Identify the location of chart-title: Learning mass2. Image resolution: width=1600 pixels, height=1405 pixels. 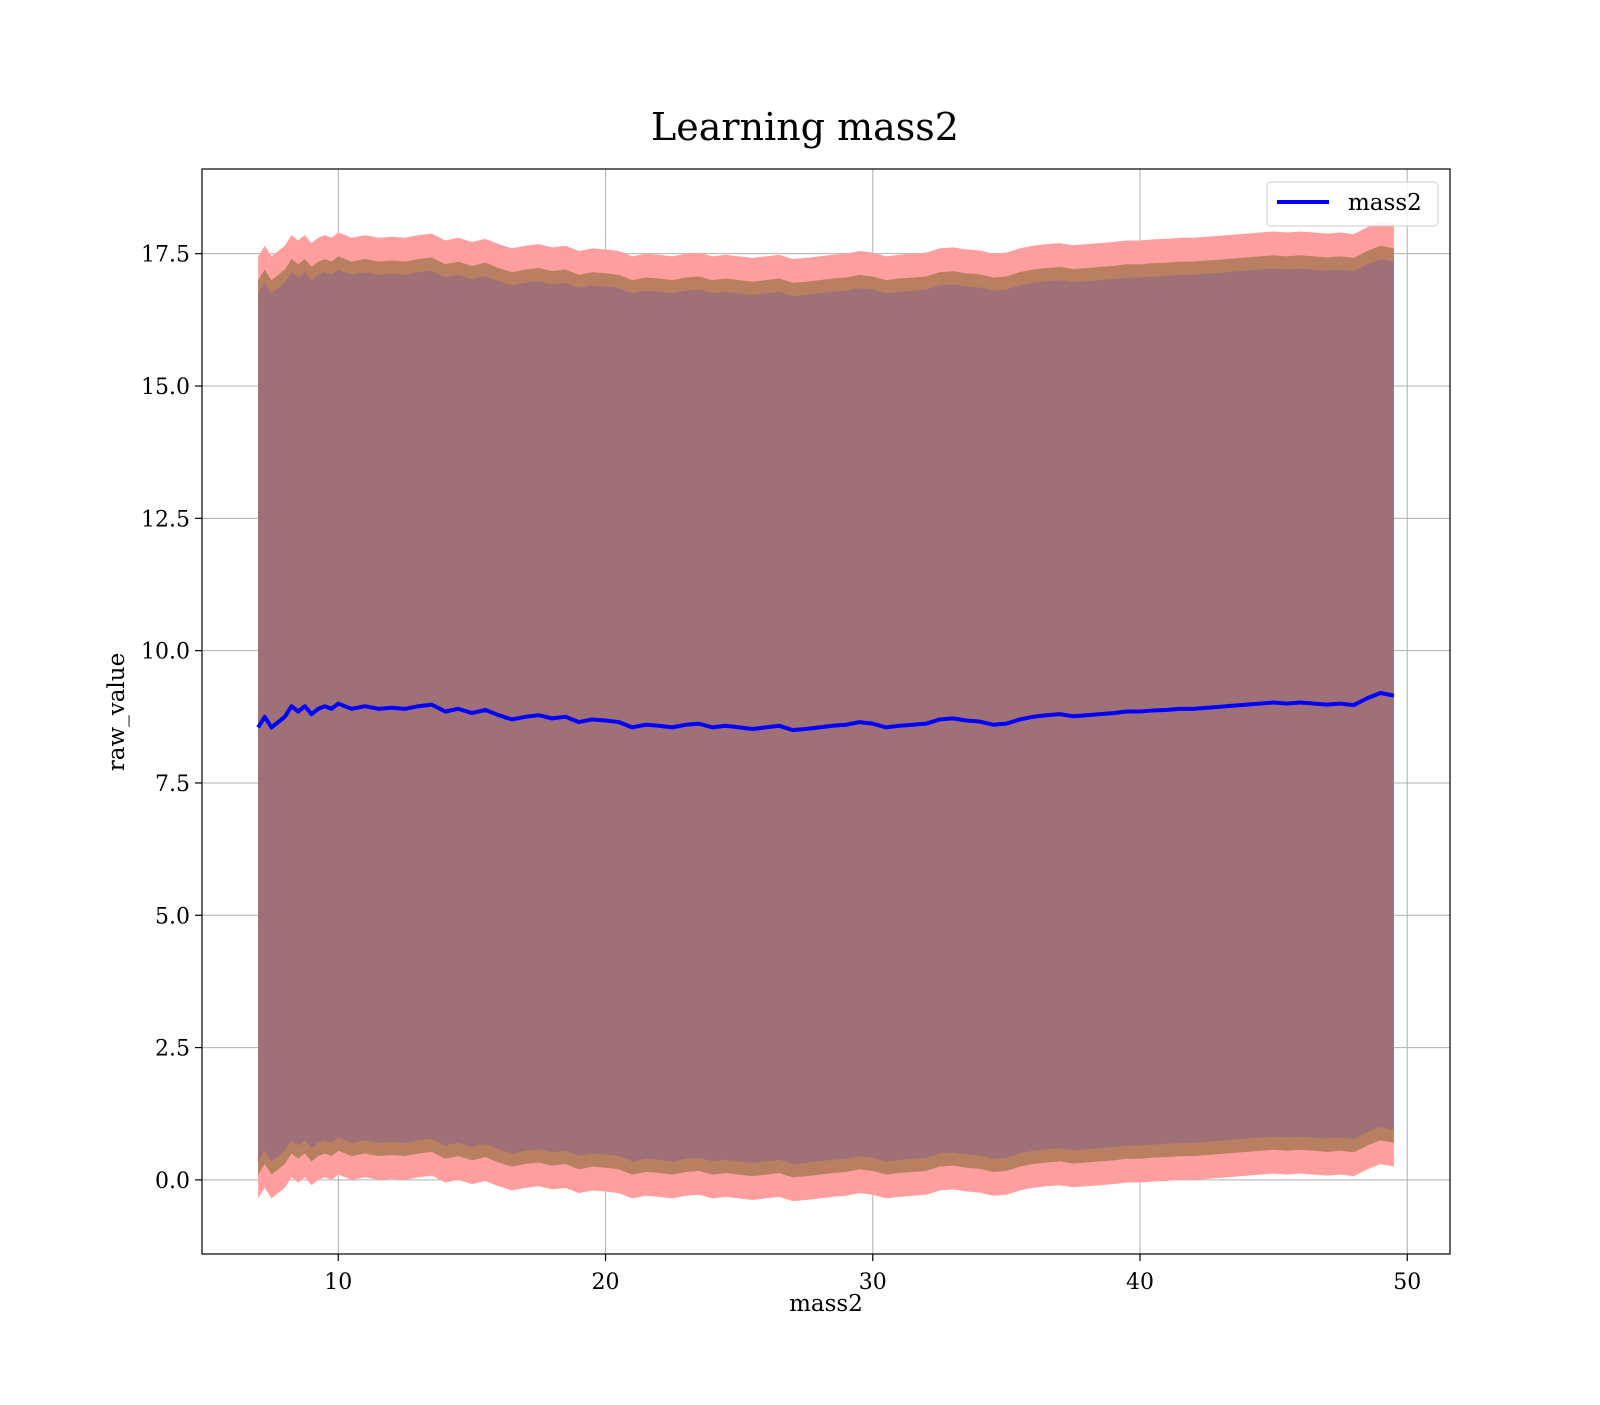
(805, 127).